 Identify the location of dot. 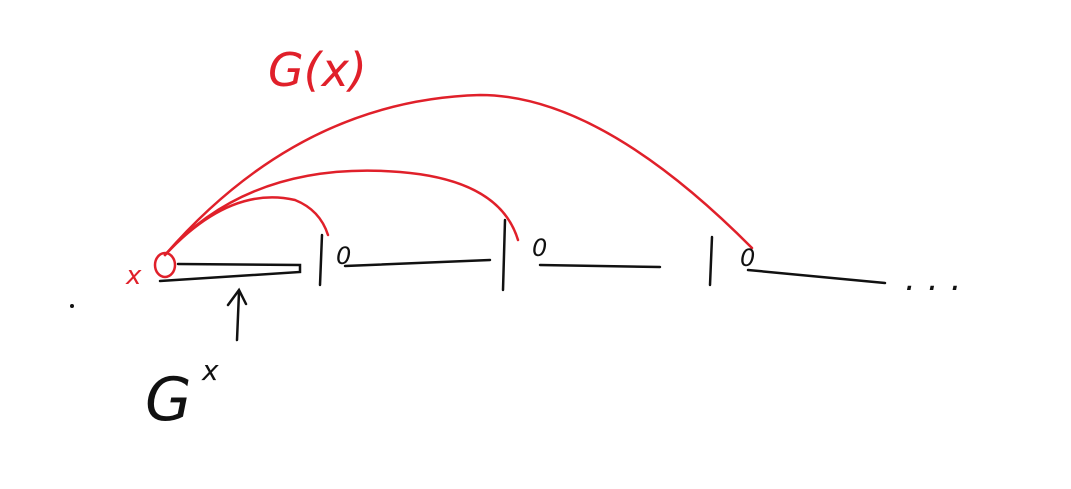
(72, 306).